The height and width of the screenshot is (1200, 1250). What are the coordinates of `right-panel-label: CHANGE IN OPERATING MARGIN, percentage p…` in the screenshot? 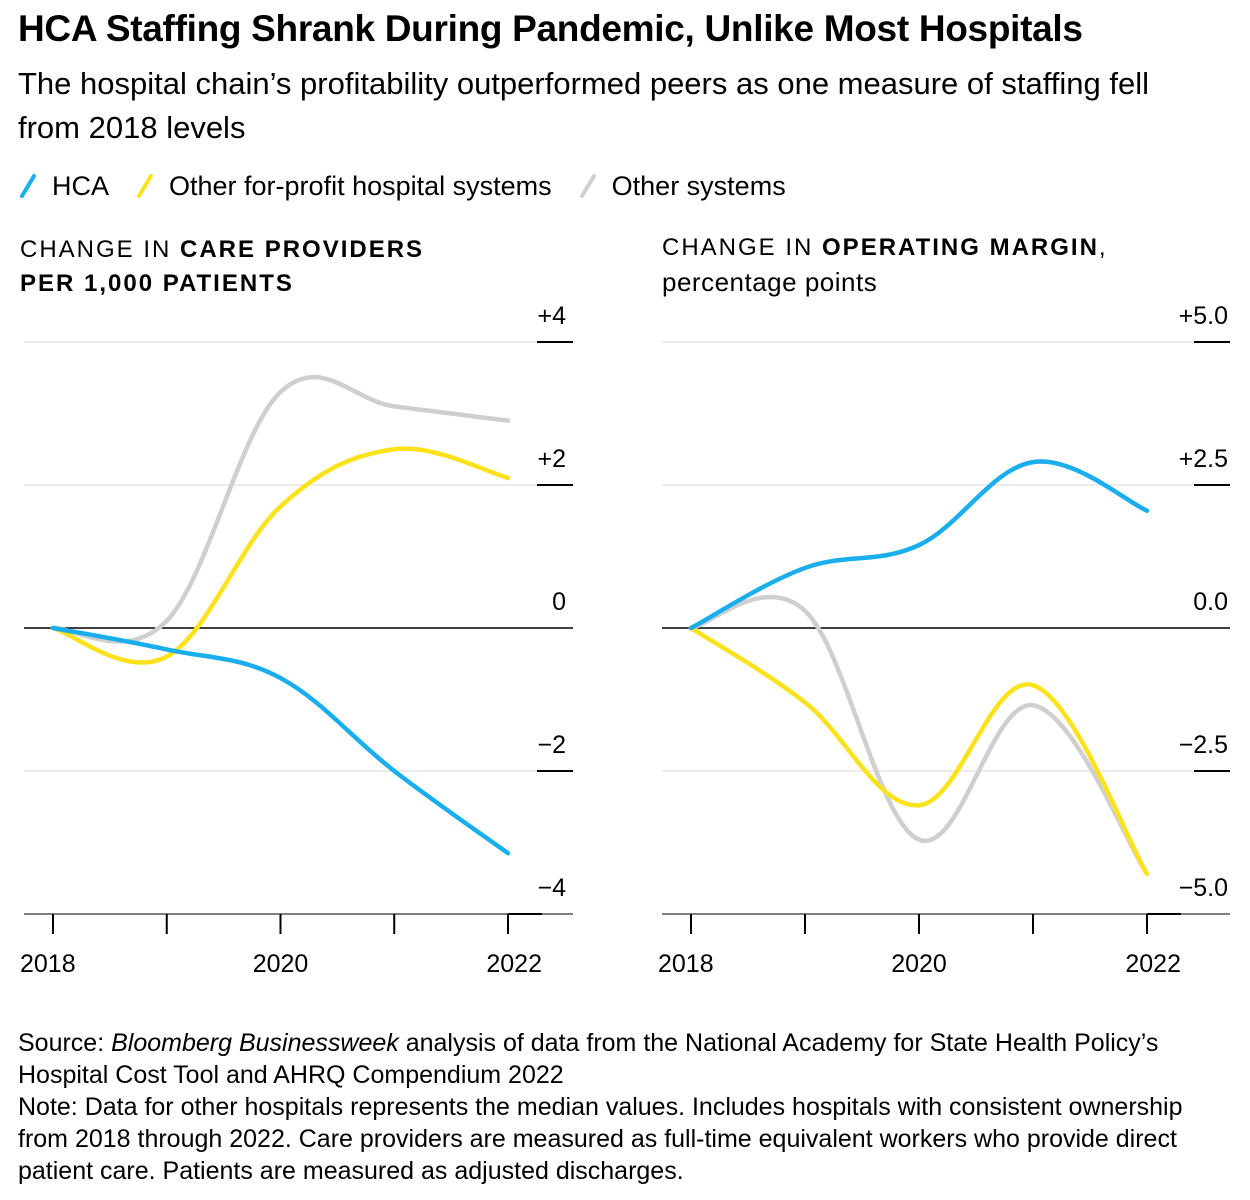 It's located at (885, 266).